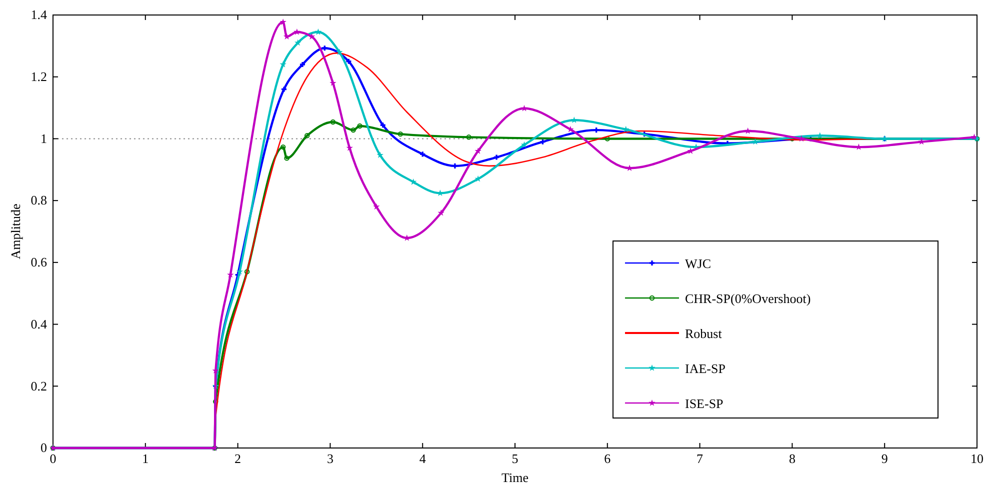 The width and height of the screenshot is (986, 486). I want to click on y-tick-label: 1.4, so click(39, 14).